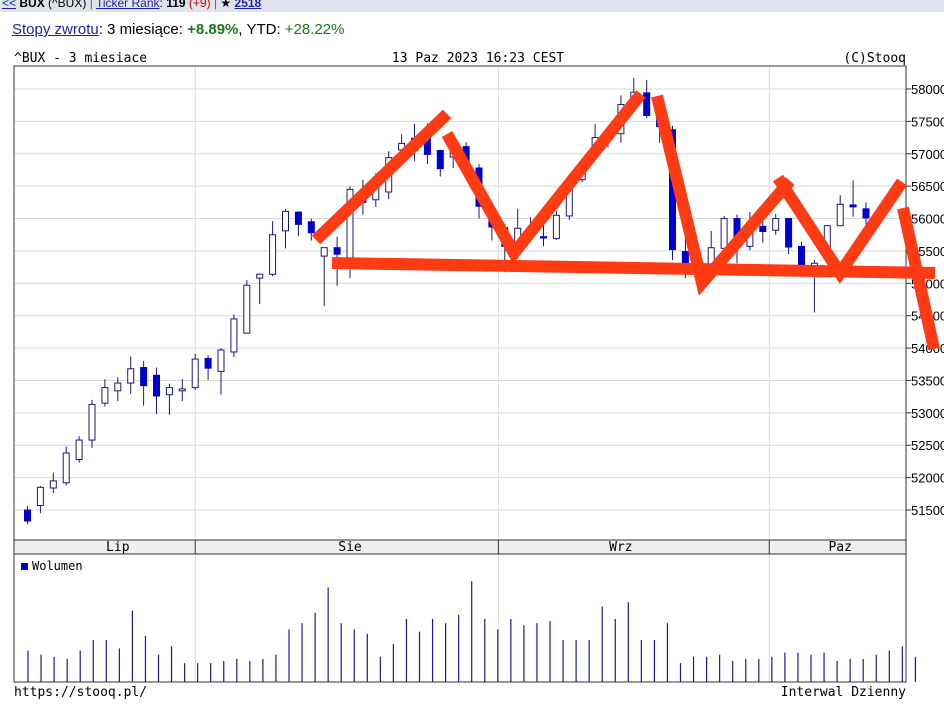  What do you see at coordinates (32, 5) in the screenshot?
I see `ticker-symbol: BUX` at bounding box center [32, 5].